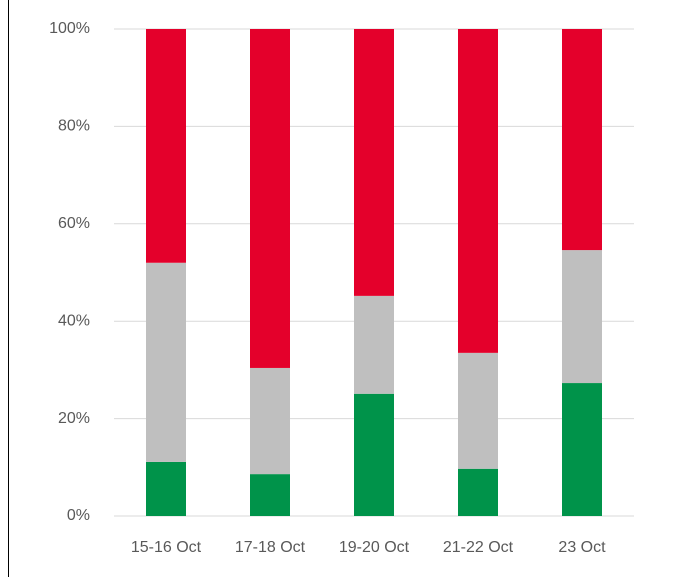 Image resolution: width=674 pixels, height=577 pixels. I want to click on y-tick-label: 100%, so click(69, 28).